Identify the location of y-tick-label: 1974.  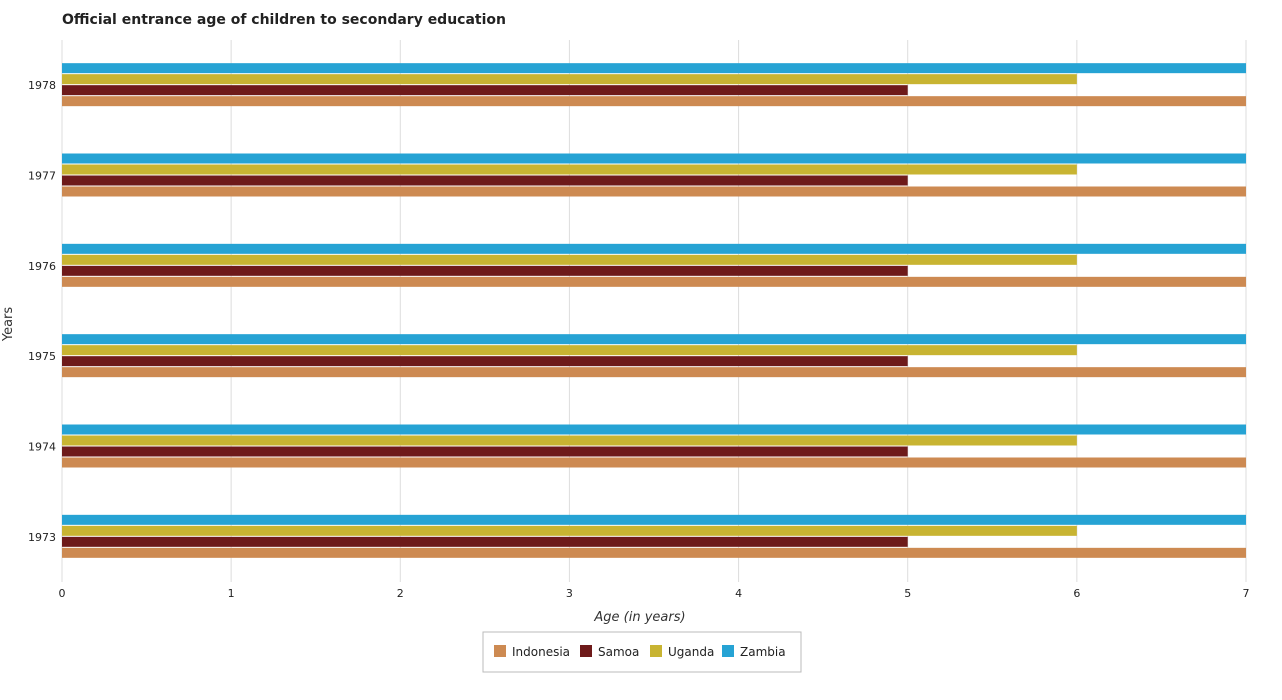
(42, 447).